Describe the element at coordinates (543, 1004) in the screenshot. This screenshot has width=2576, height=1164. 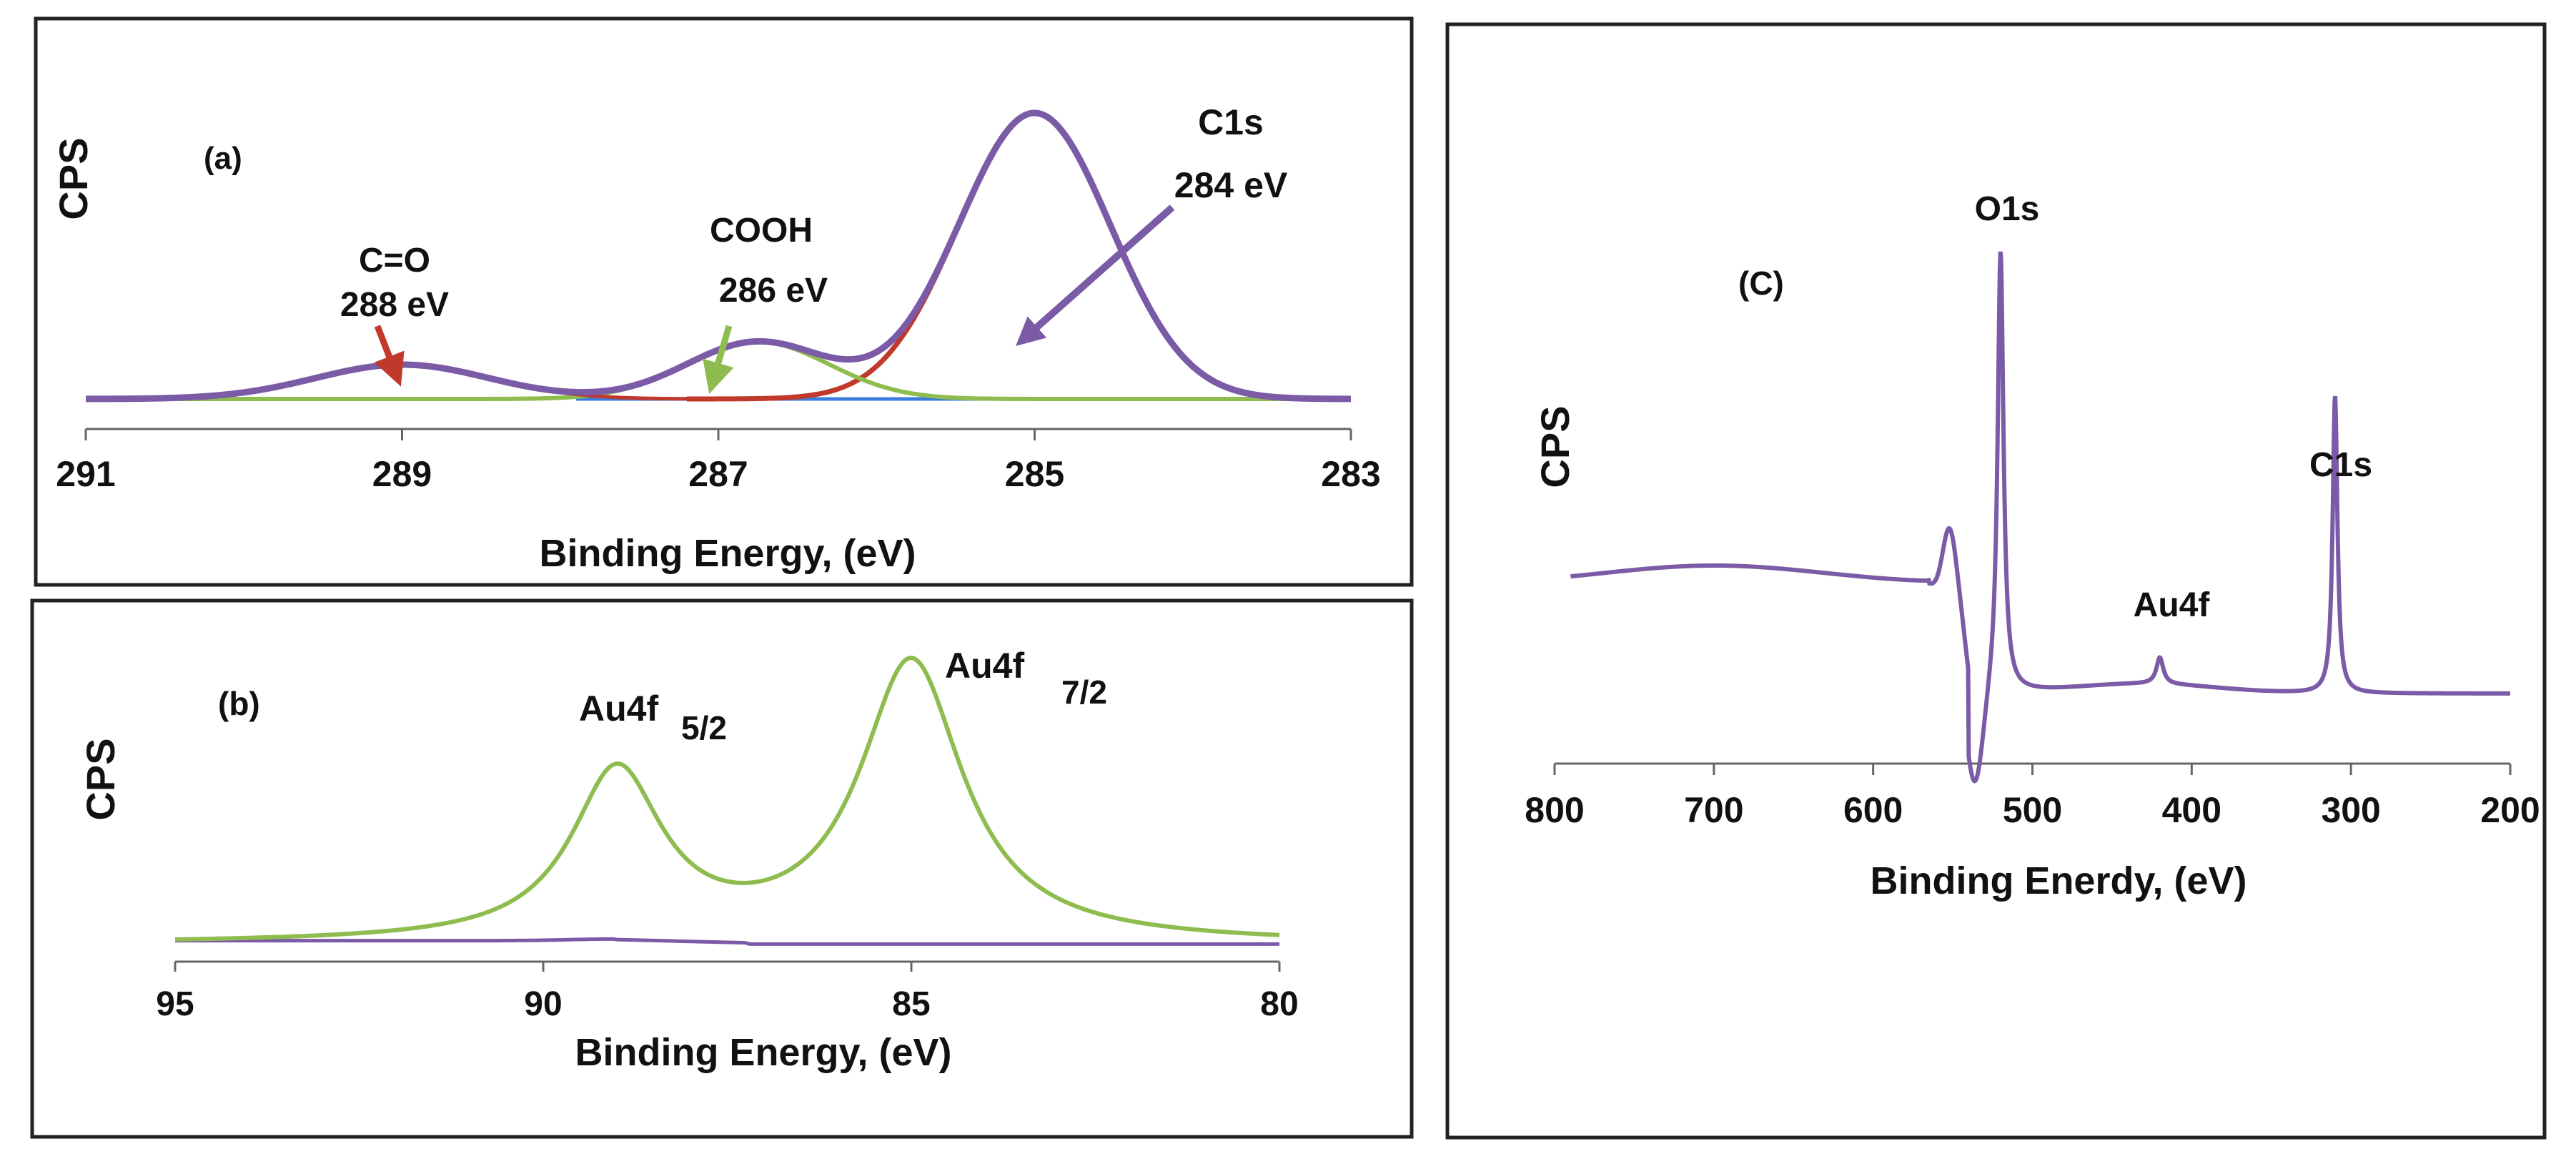
I see `panel-b-x-tick-label: 90` at that location.